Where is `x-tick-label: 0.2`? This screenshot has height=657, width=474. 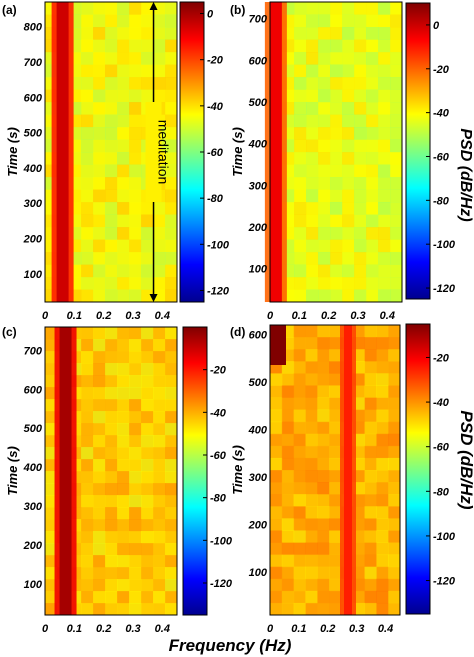 x-tick-label: 0.2 is located at coordinates (327, 629).